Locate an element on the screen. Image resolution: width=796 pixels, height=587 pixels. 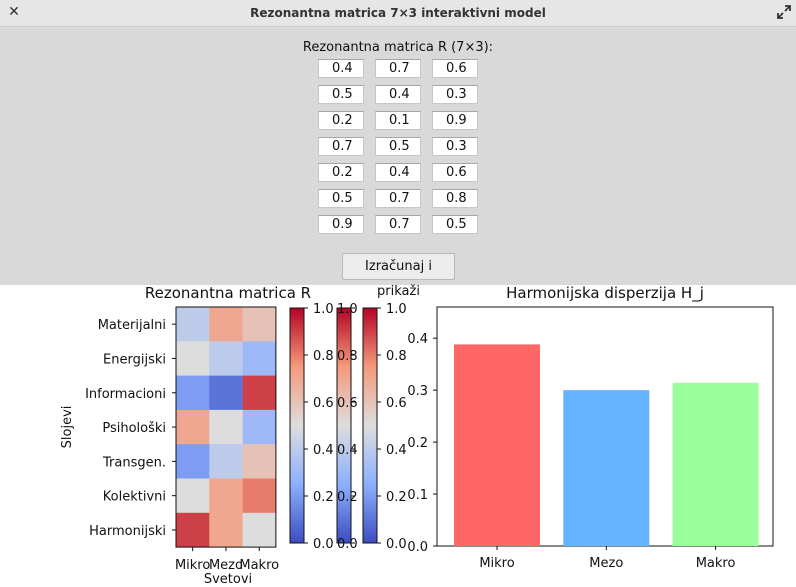
bar-ytick-label: 0.4 is located at coordinates (417, 339).